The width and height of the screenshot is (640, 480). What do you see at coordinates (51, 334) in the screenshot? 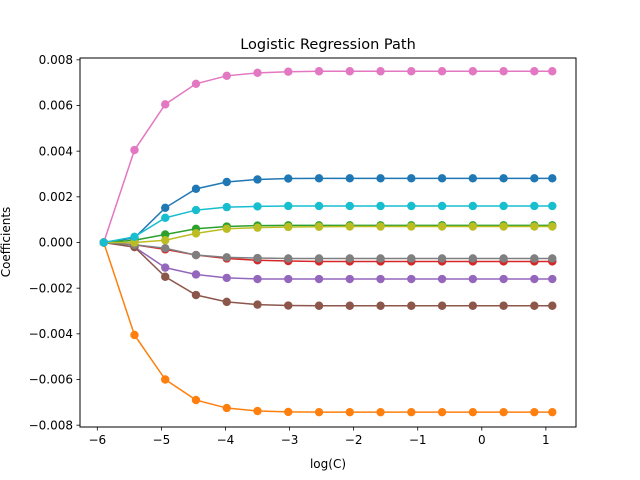
I see `y-tick-label: −0.004` at bounding box center [51, 334].